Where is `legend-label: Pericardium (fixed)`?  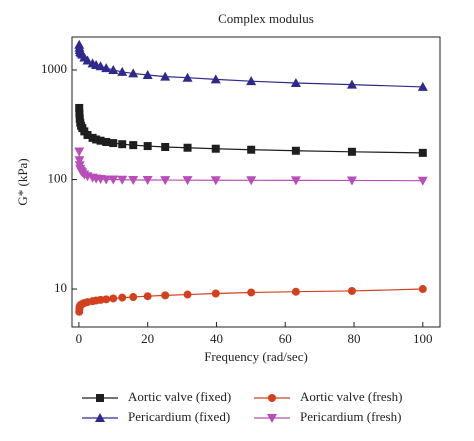
legend-label: Pericardium (fixed) is located at coordinates (179, 416).